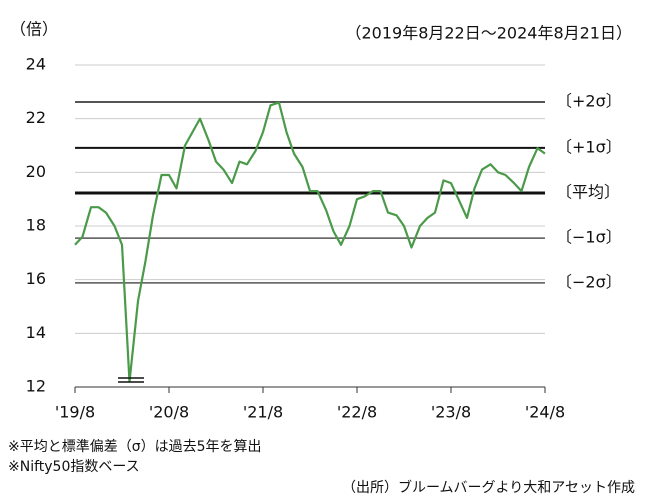  Describe the element at coordinates (74, 467) in the screenshot. I see `note: ※Nifty50指数ベース` at that location.